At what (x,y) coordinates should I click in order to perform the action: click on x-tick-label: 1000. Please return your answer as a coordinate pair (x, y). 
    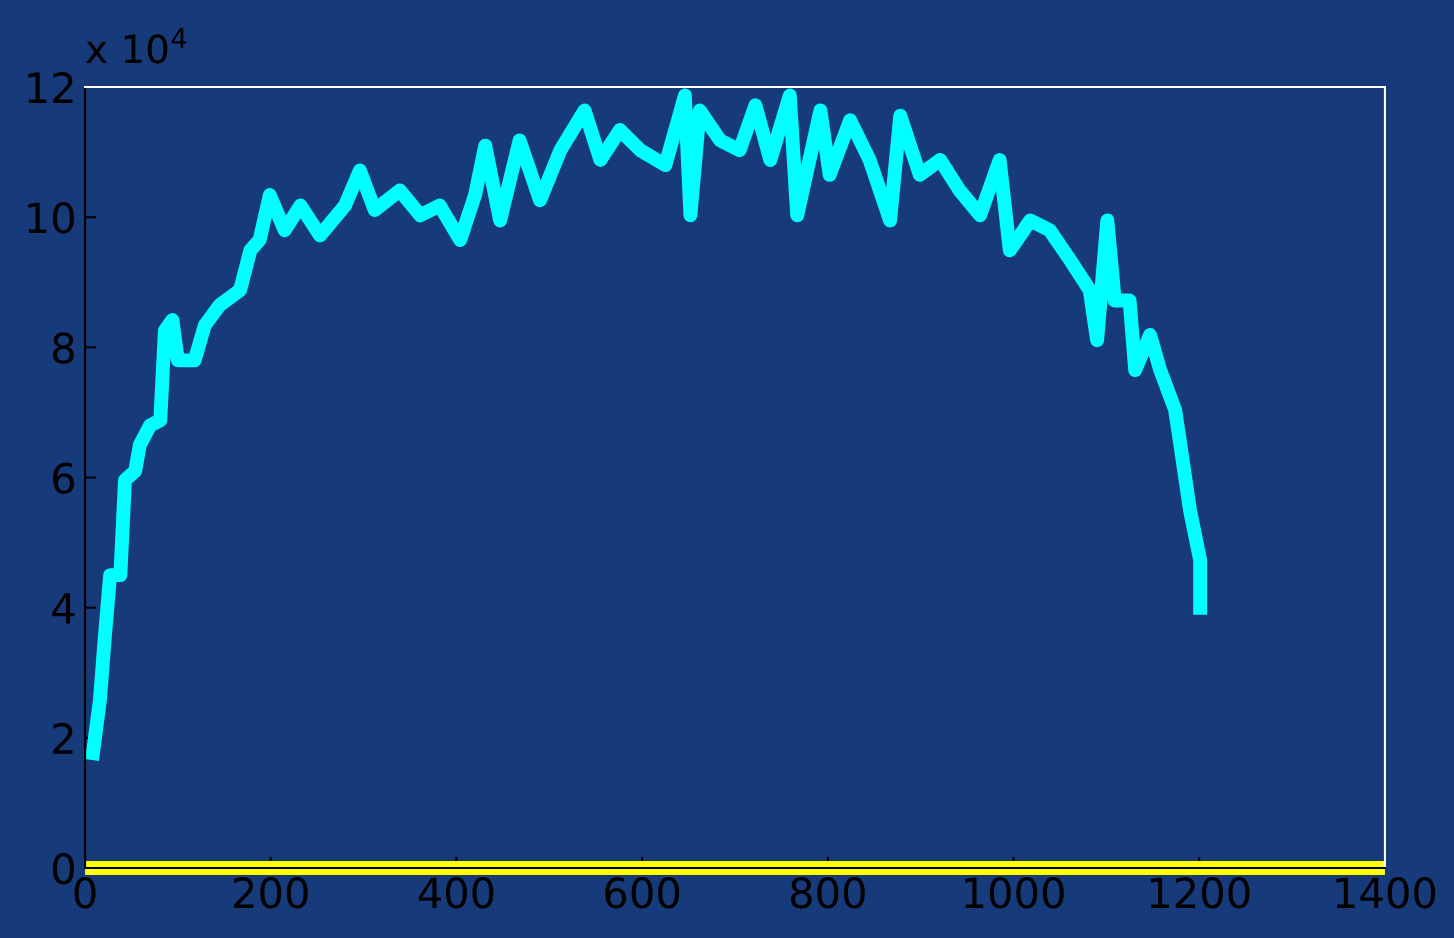
    Looking at the image, I should click on (1014, 893).